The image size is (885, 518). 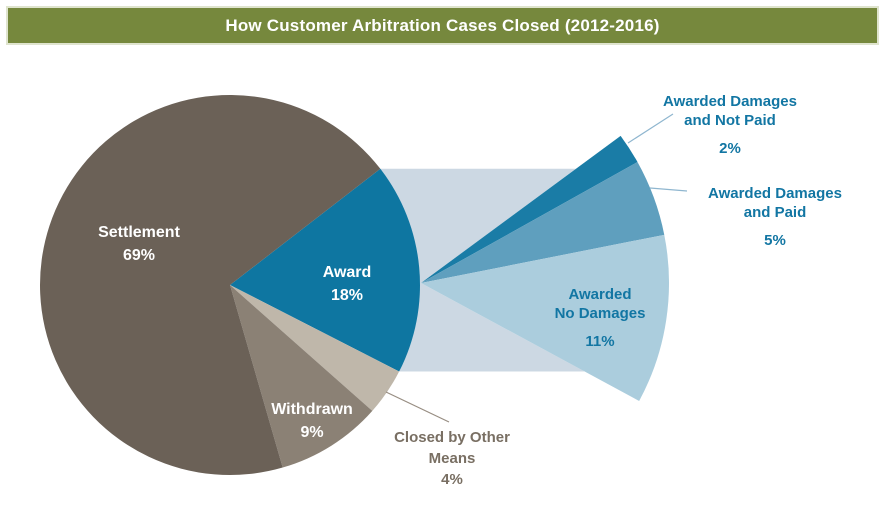 I want to click on slice-label: Means, so click(x=452, y=458).